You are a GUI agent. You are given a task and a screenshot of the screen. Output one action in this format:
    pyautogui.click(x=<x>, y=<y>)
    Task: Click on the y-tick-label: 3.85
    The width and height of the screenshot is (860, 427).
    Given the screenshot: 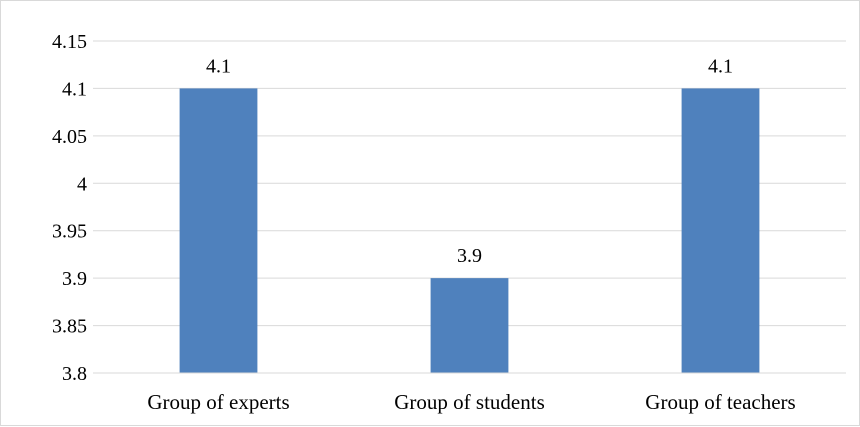 What is the action you would take?
    pyautogui.click(x=69, y=327)
    